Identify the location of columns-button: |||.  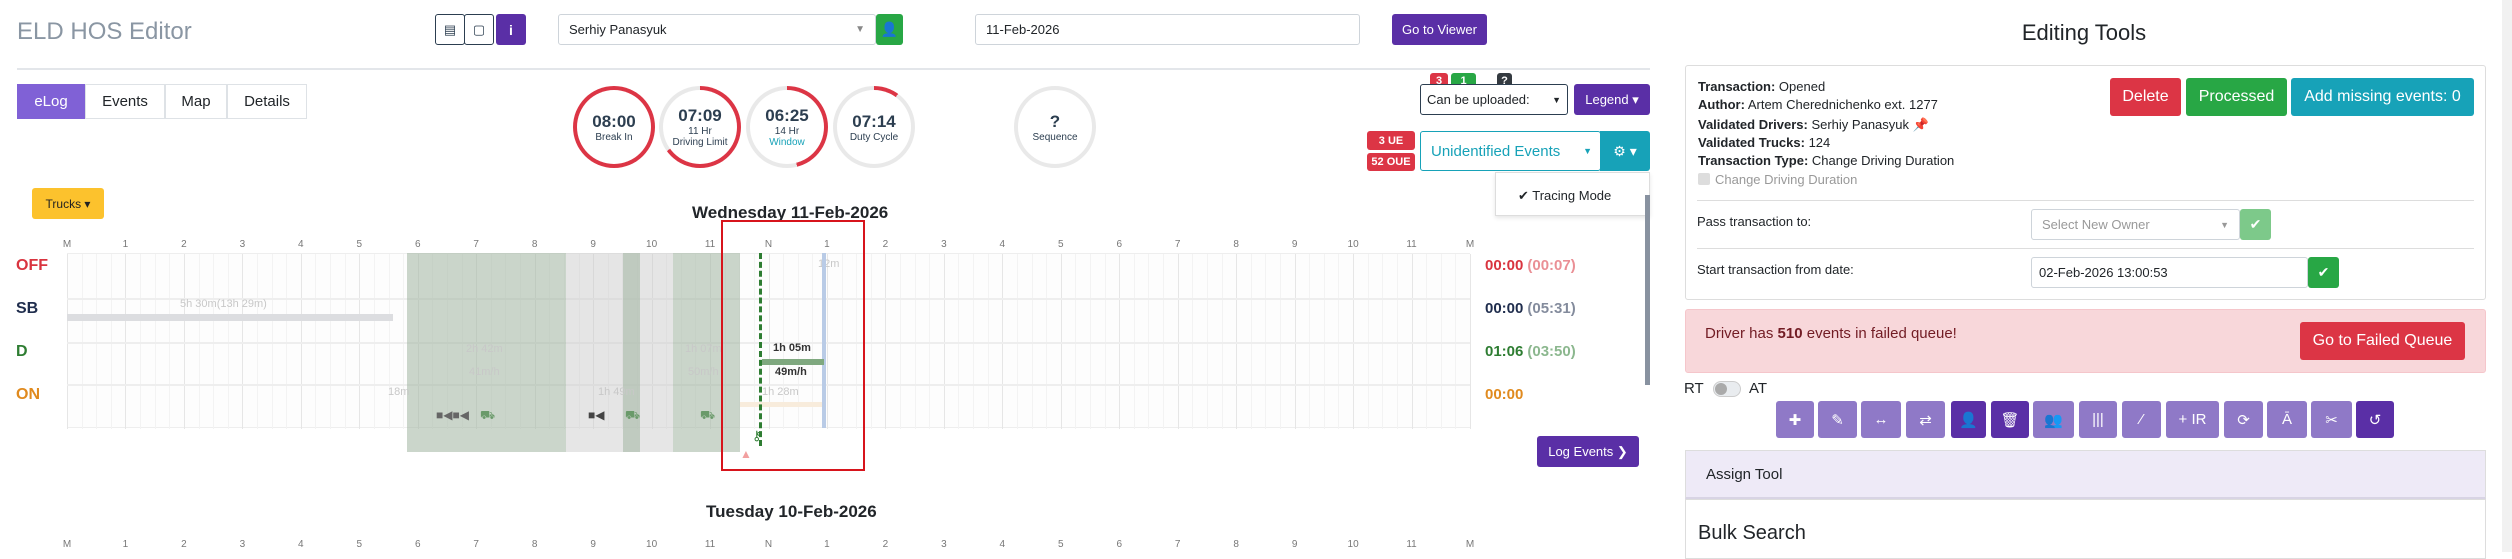
(2098, 419).